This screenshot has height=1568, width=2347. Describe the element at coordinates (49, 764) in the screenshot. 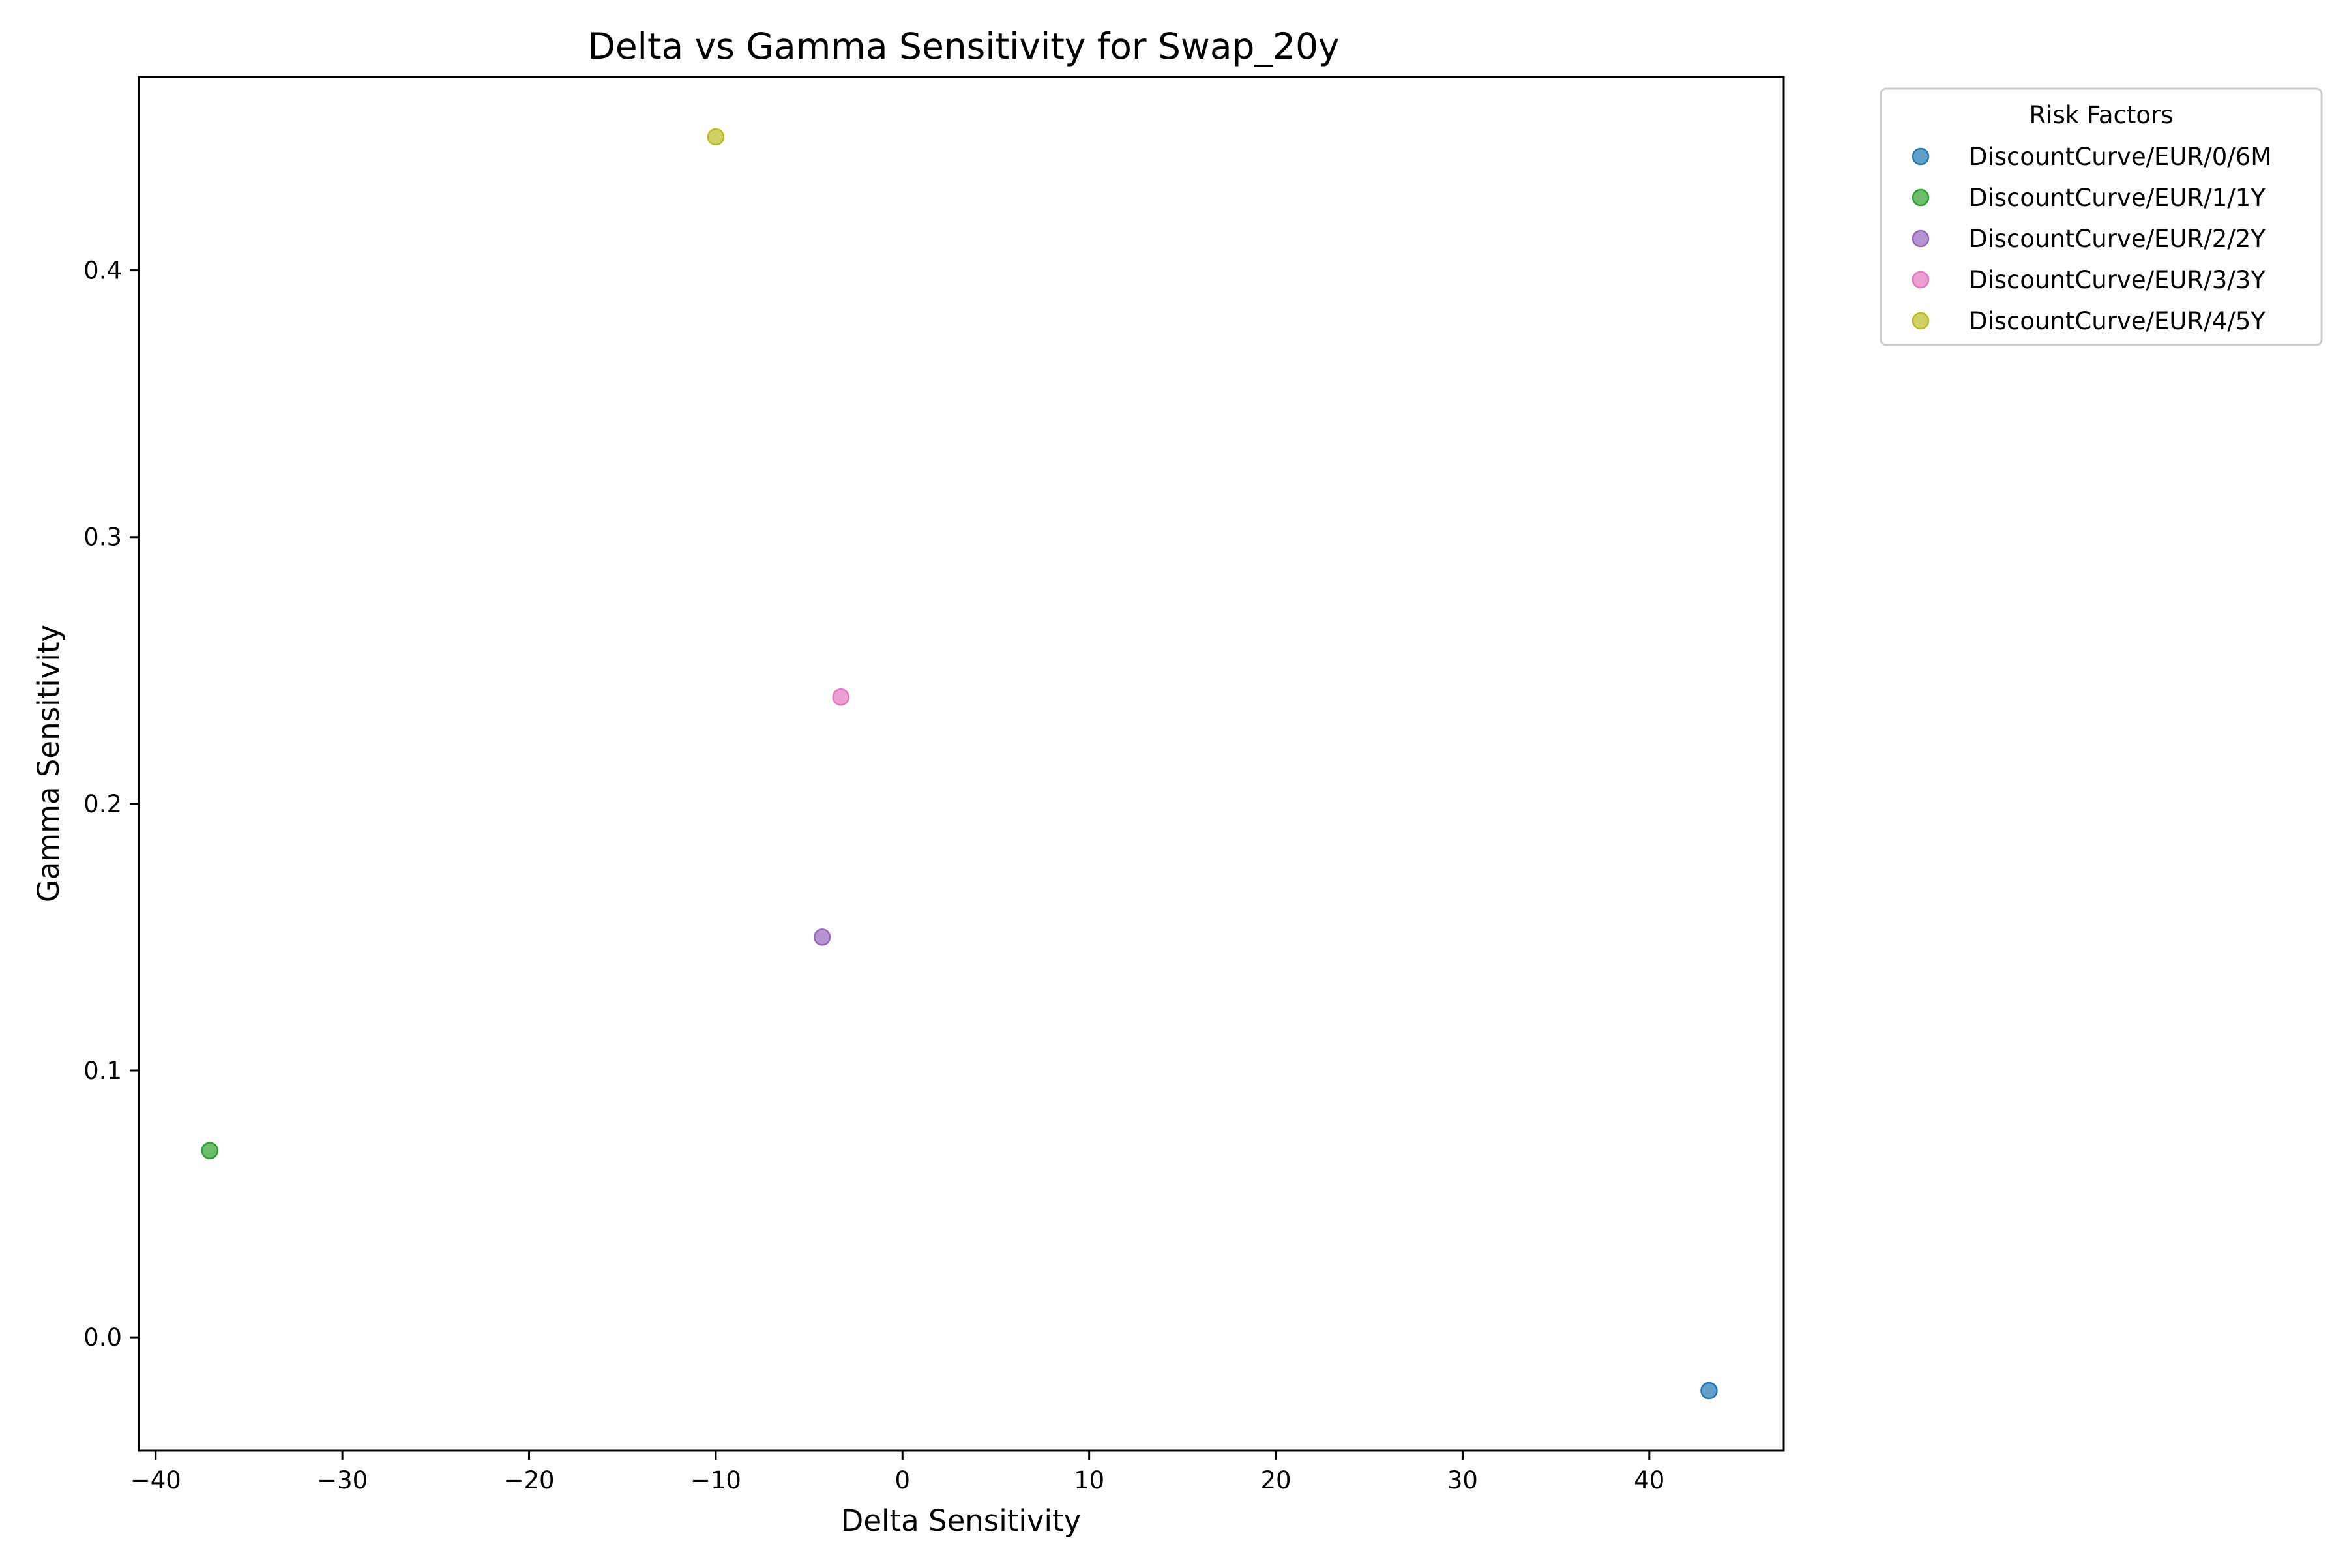

I see `y-axis-label: Gamma Sensitivity` at that location.